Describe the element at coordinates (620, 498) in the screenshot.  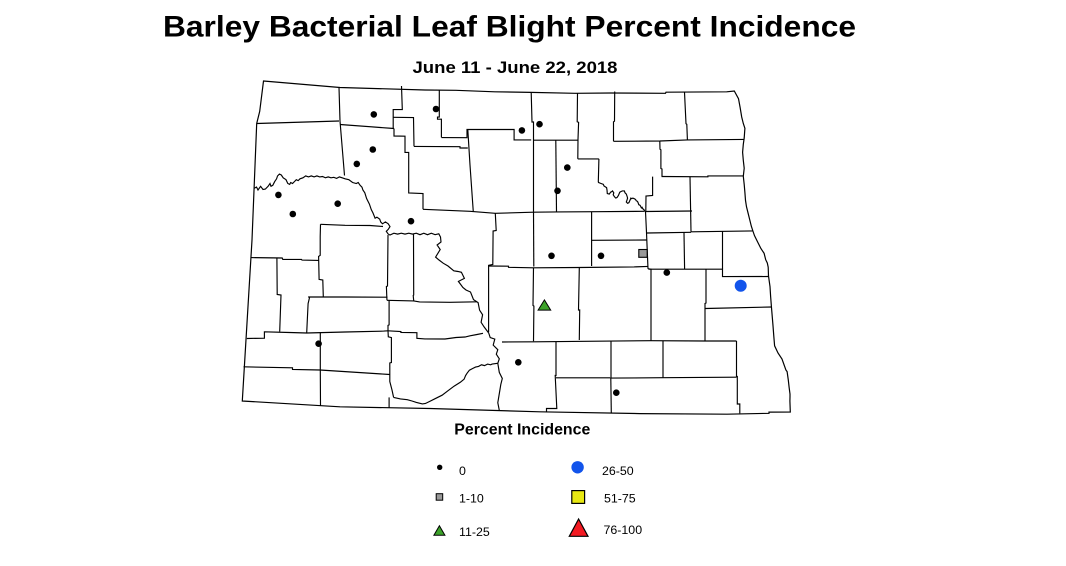
I see `svg-text: 51-75` at that location.